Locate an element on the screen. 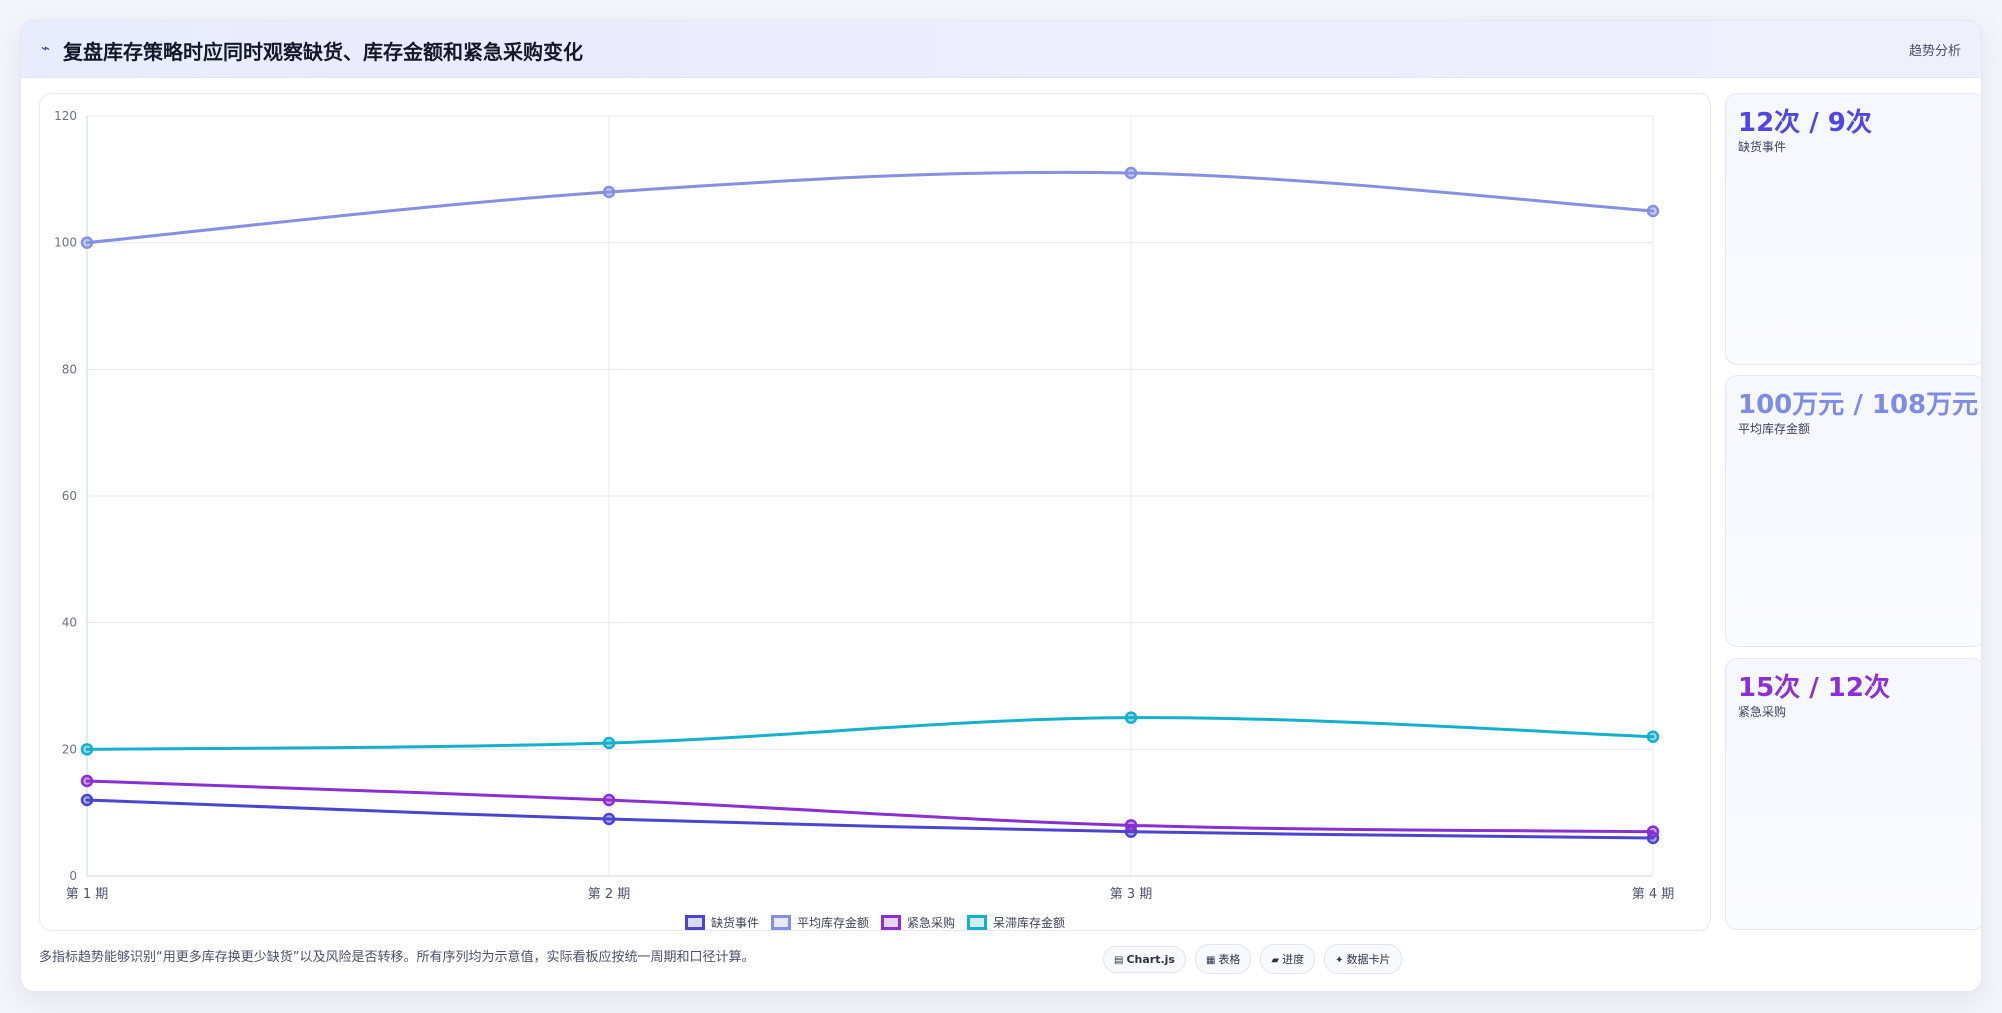  pill-table: ▦ 表格 is located at coordinates (1223, 959).